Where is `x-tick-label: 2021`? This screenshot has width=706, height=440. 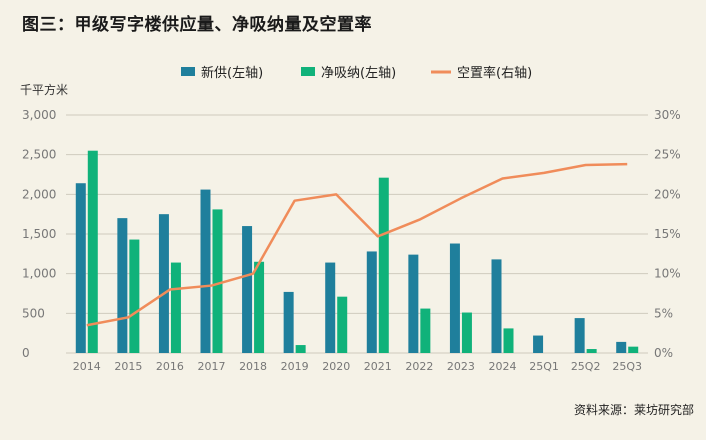 x-tick-label: 2021 is located at coordinates (378, 366).